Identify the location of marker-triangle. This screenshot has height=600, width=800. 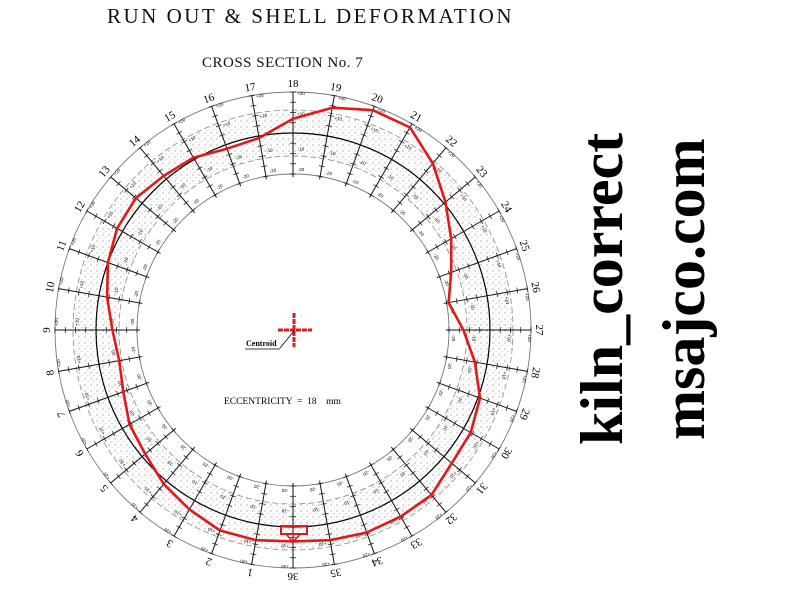
(293, 537).